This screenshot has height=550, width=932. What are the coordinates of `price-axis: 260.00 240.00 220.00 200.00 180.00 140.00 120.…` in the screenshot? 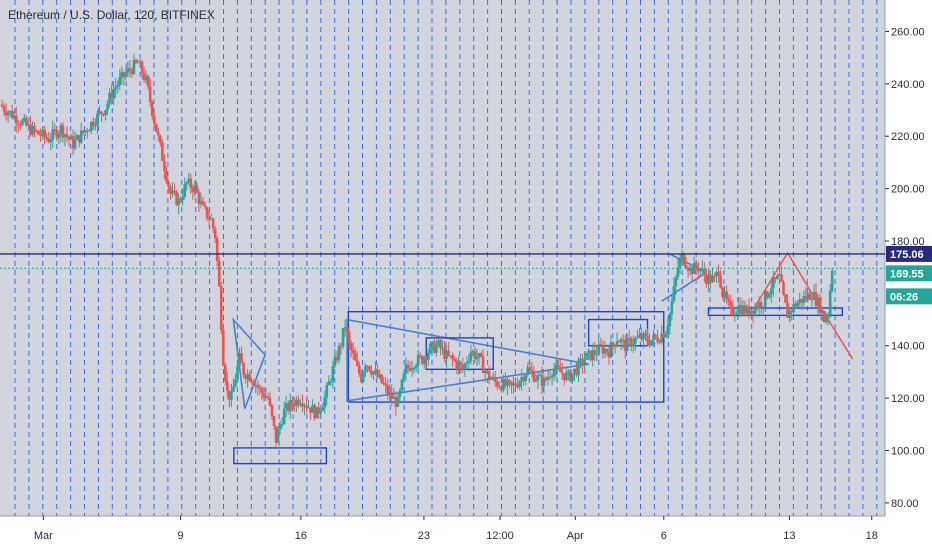 It's located at (908, 268).